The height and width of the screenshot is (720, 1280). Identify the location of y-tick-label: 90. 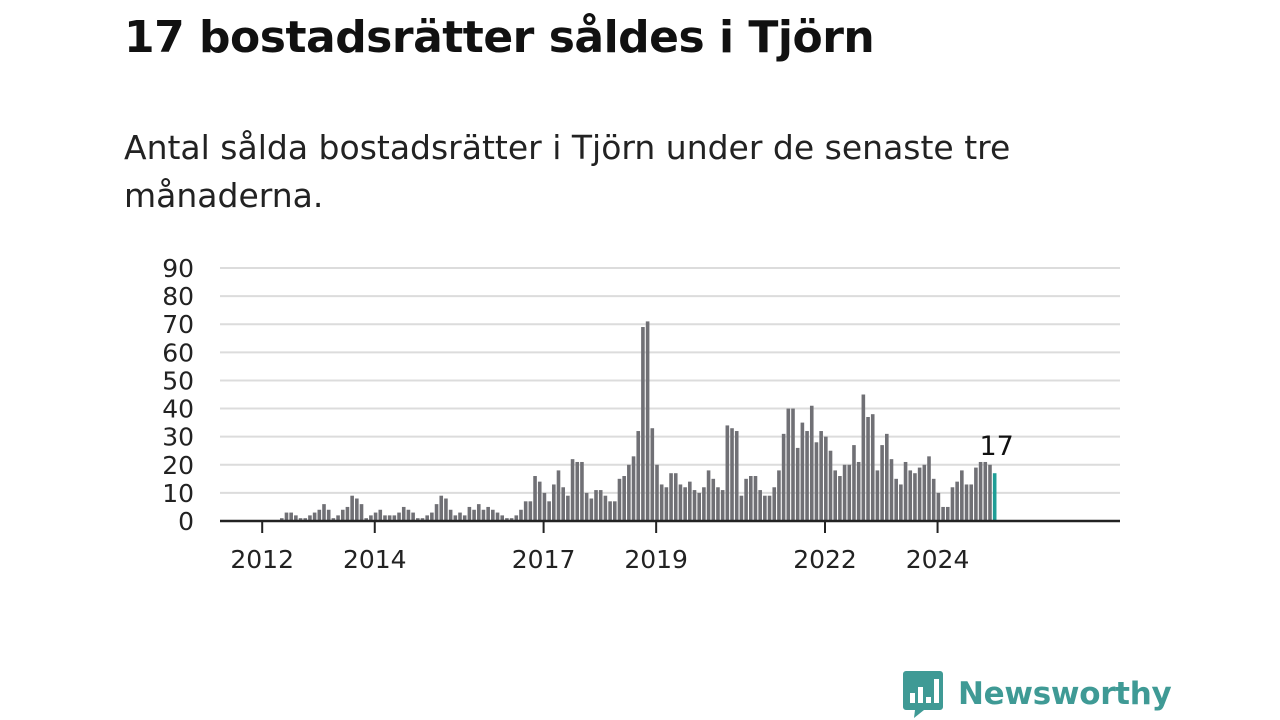
(178, 268).